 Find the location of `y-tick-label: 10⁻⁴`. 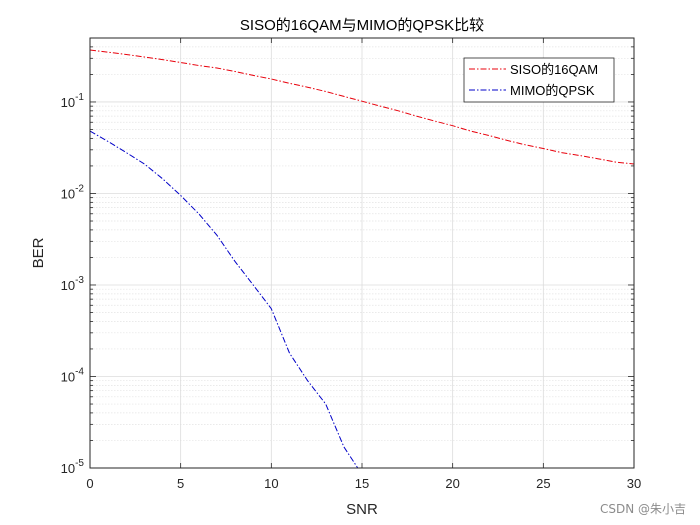

y-tick-label: 10⁻⁴ is located at coordinates (73, 375).